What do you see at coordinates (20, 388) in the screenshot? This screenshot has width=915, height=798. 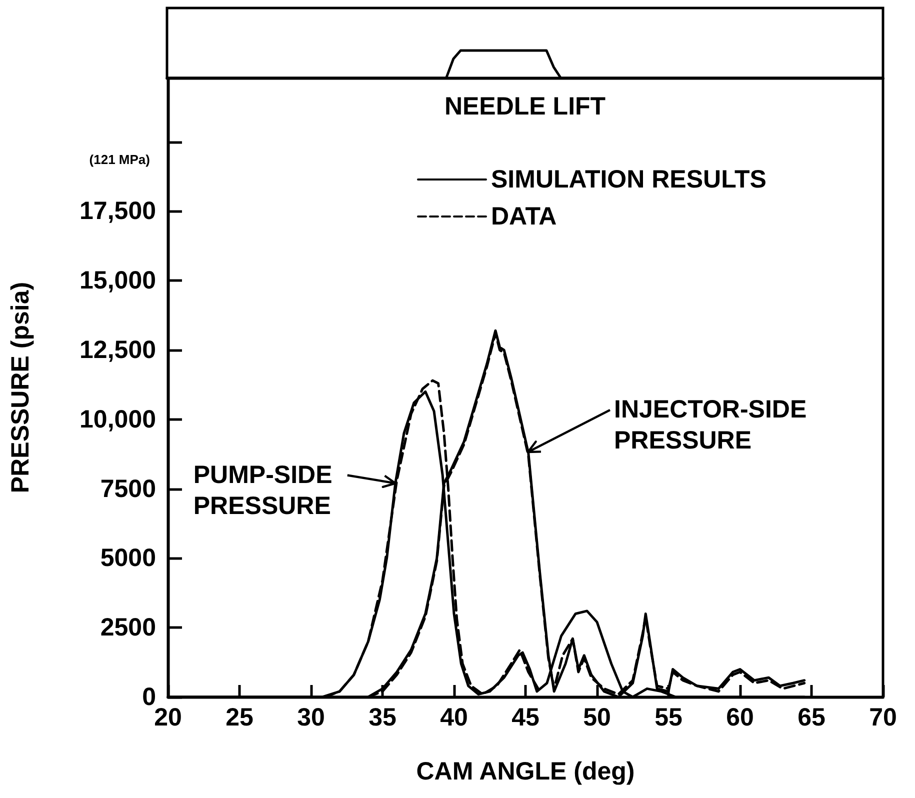 I see `y-axis-title: PRESSURE (psia)` at bounding box center [20, 388].